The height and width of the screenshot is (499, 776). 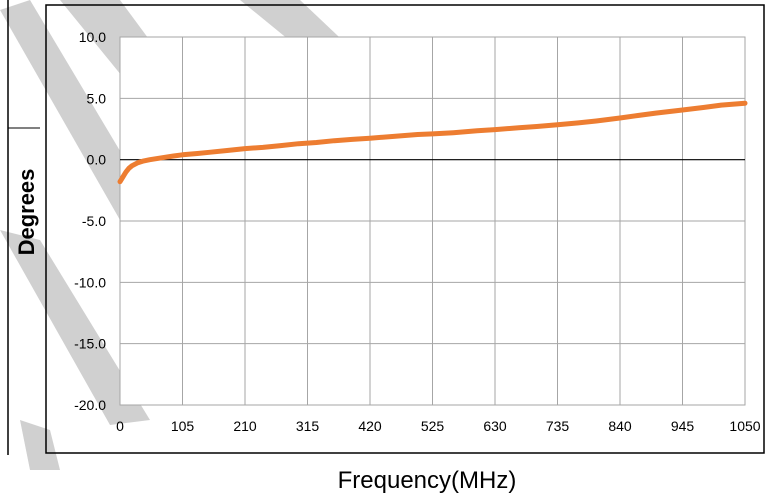 I want to click on y-tick-label: 5.0, so click(x=97, y=98).